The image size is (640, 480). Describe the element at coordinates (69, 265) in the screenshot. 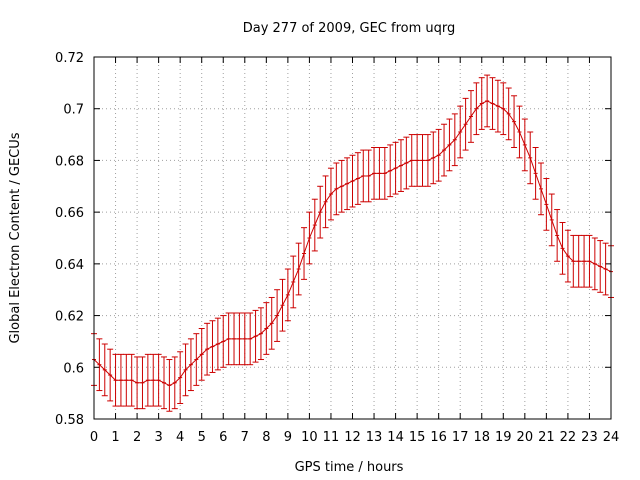

I see `y-tick-label: 0.64` at that location.